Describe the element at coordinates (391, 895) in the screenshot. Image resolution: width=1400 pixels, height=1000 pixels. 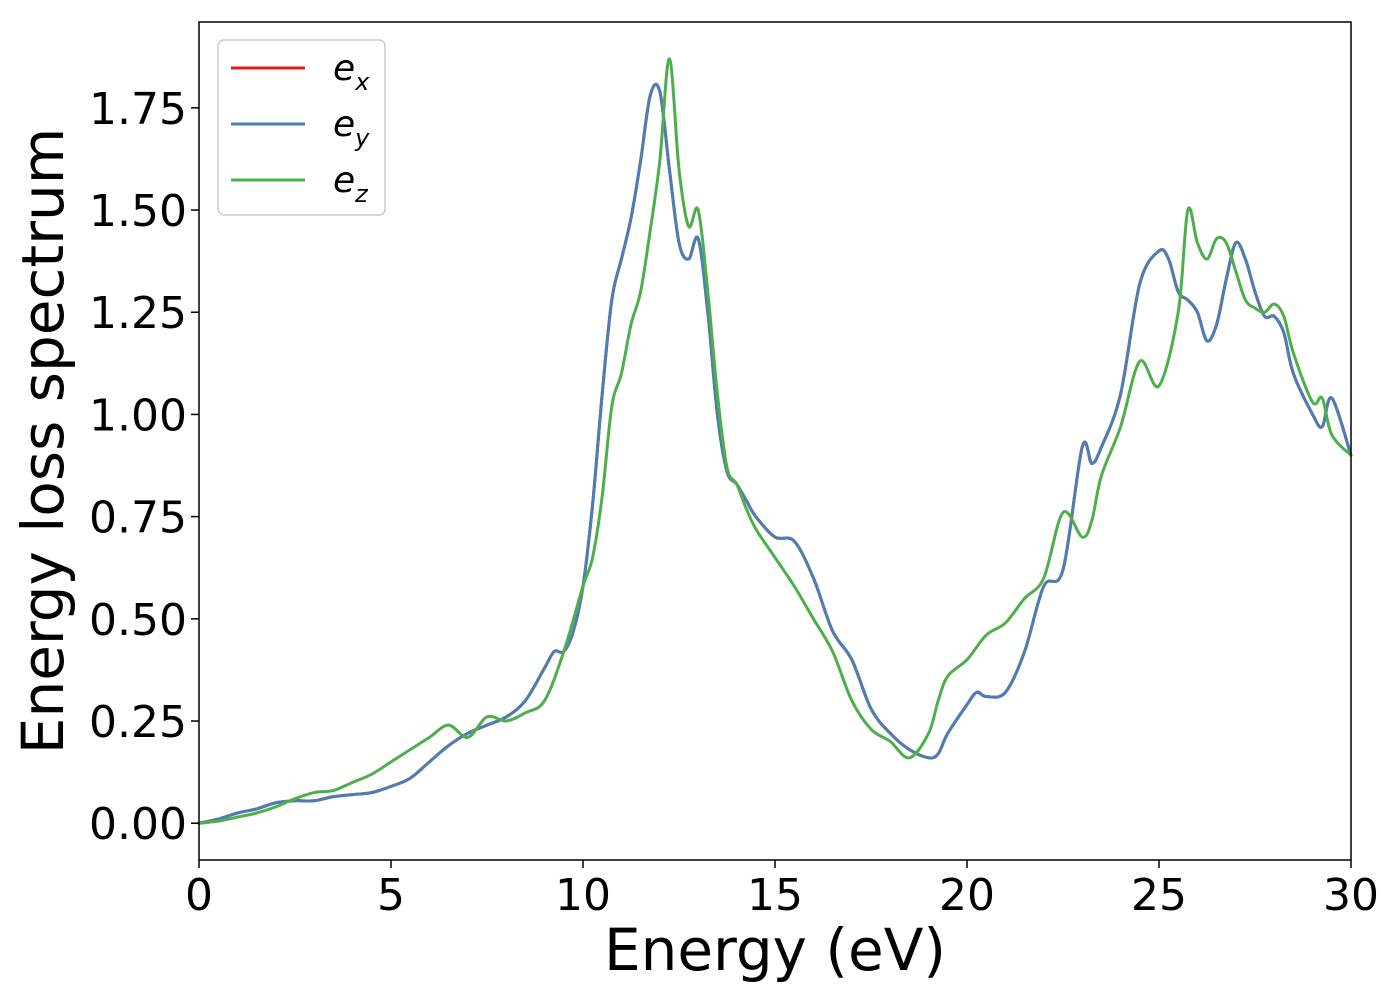
I see `x-tick-label: 5` at that location.